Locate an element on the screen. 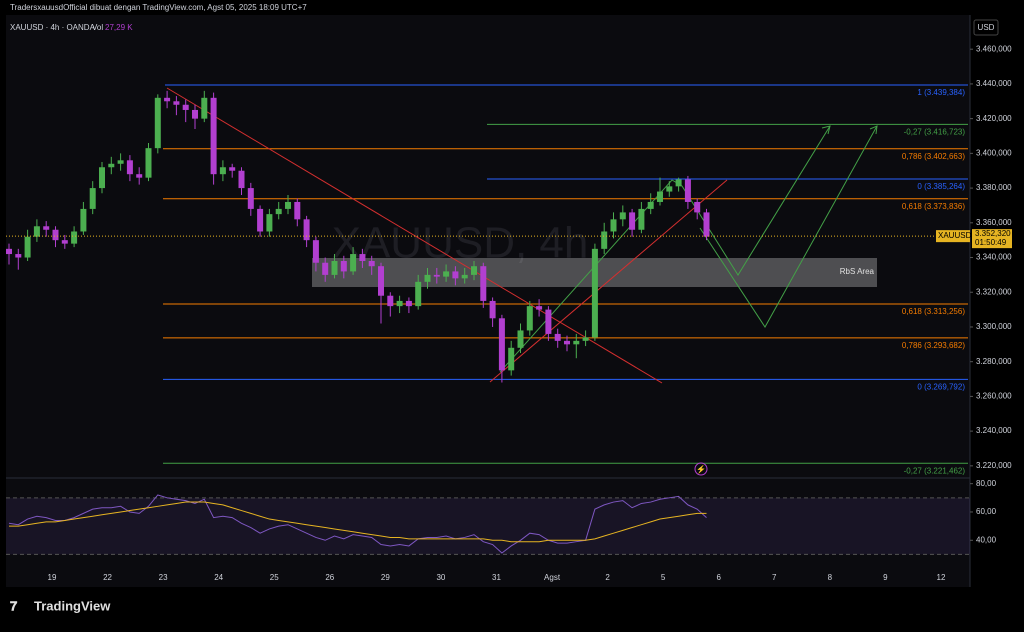 The height and width of the screenshot is (632, 1024). fib-label: -0,27 (3.221,462) is located at coordinates (935, 470).